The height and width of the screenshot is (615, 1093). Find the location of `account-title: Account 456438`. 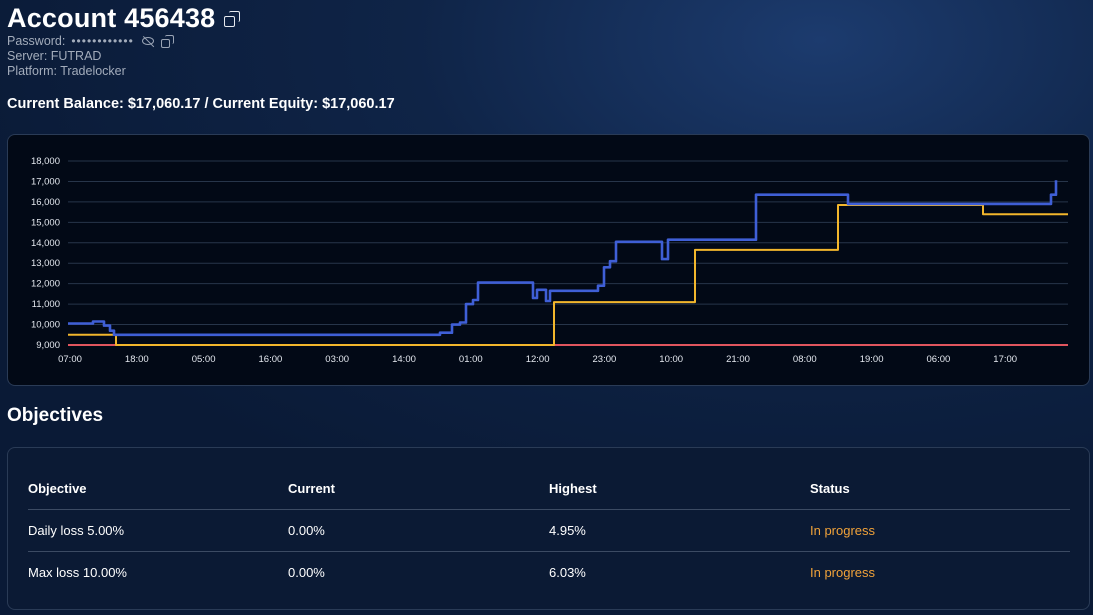

account-title: Account 456438 is located at coordinates (111, 17).